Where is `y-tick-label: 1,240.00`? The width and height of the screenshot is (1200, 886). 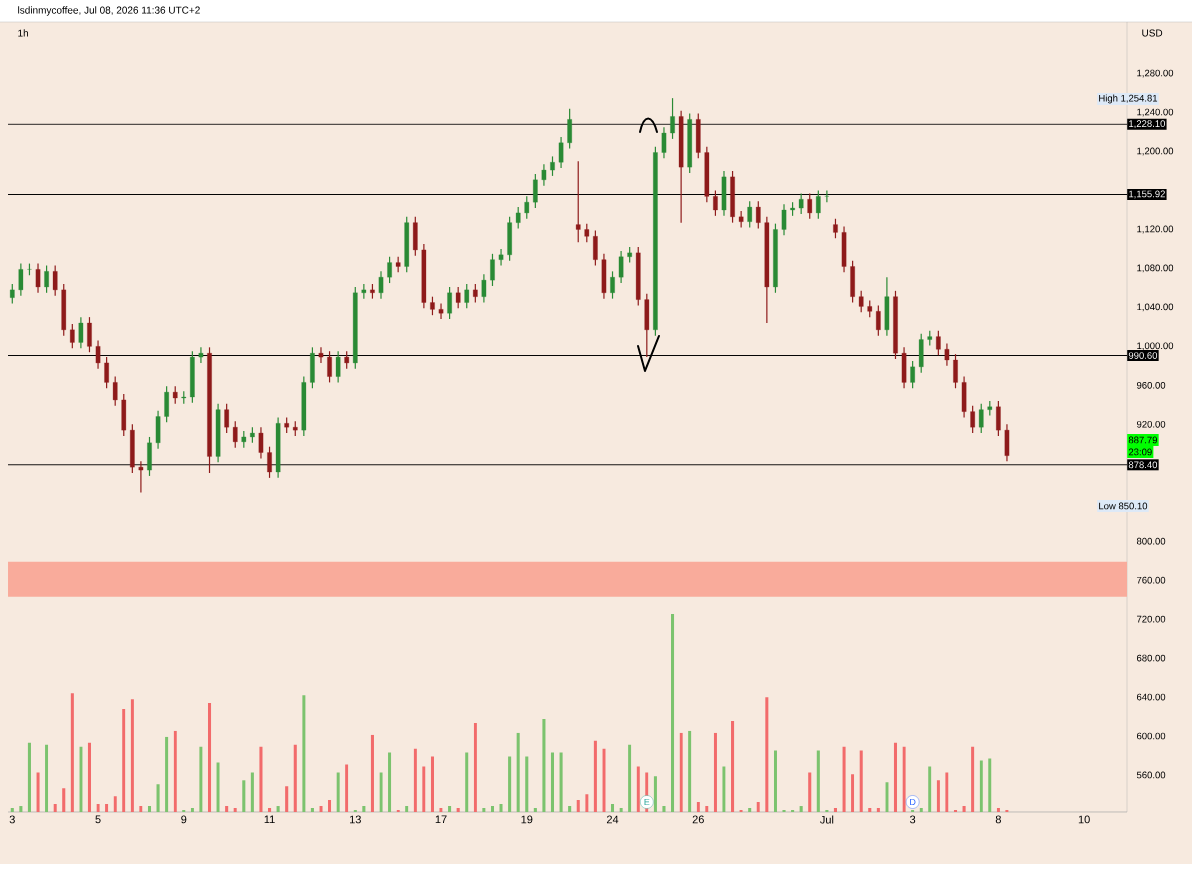
y-tick-label: 1,240.00 is located at coordinates (1155, 112).